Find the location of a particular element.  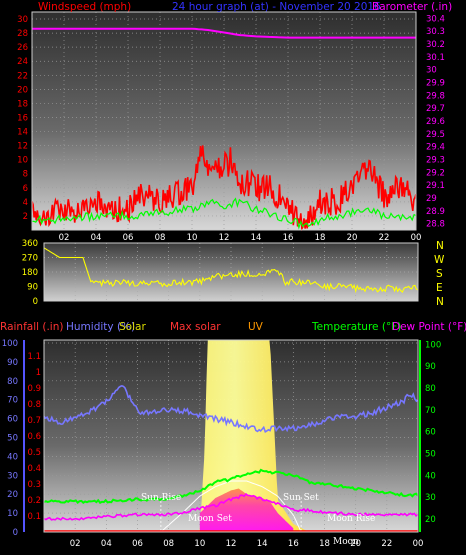

wind-tick-label: 6 is located at coordinates (25, 189).